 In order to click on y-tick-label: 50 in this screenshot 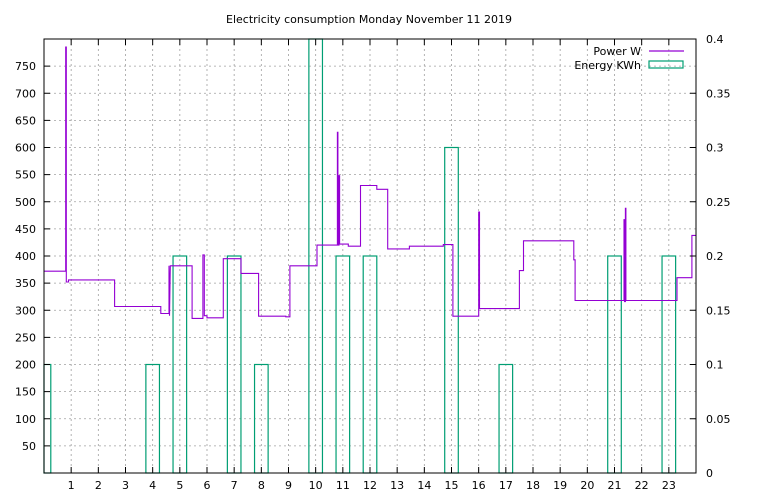, I will do `click(29, 446)`.